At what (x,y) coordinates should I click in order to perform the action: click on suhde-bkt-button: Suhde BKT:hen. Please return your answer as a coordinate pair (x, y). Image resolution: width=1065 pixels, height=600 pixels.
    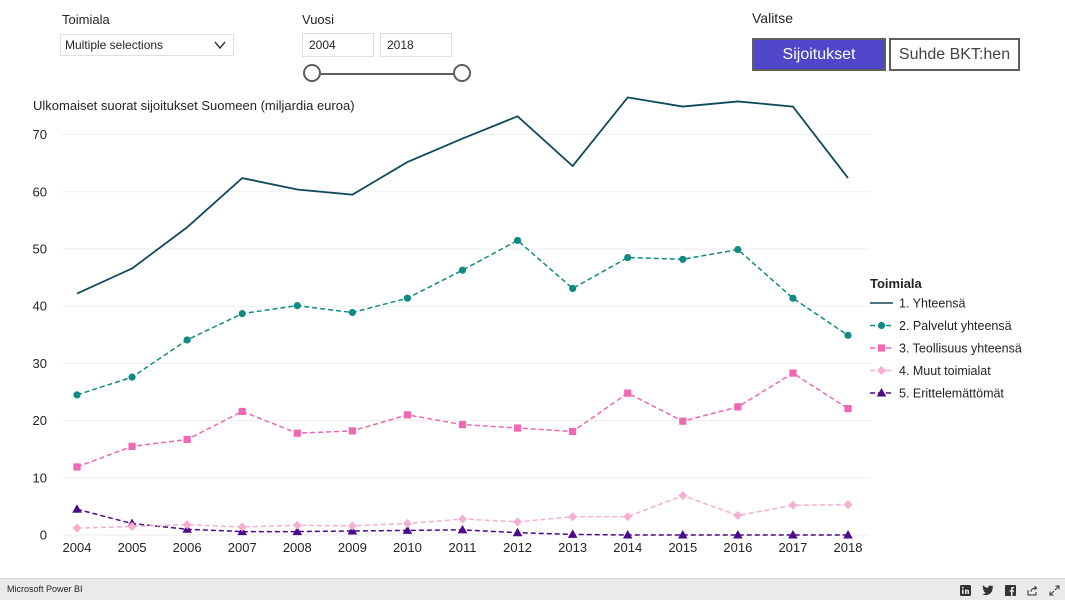
    Looking at the image, I should click on (954, 54).